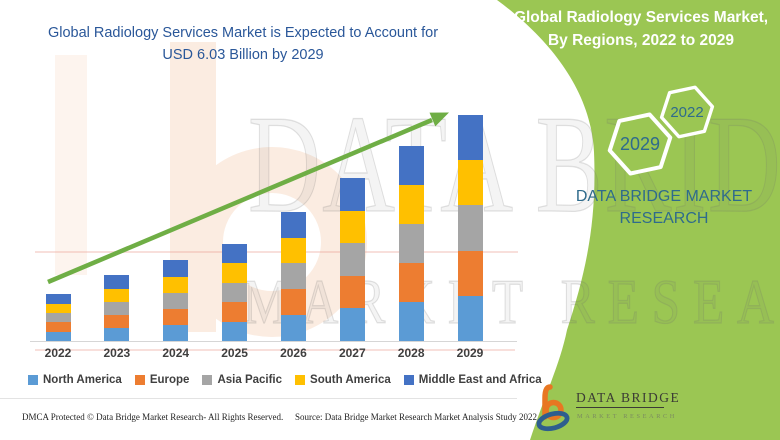 This screenshot has height=440, width=780. Describe the element at coordinates (58, 327) in the screenshot. I see `bar-segment-europe-2022` at that location.